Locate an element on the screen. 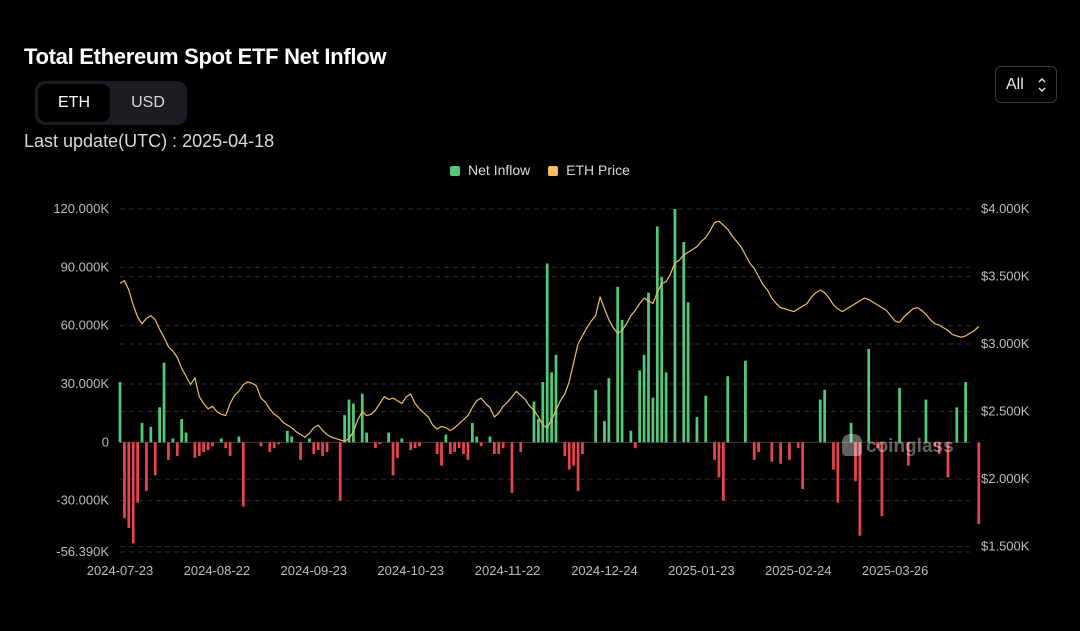 The height and width of the screenshot is (631, 1080). x-tick-label: 2025-02-24 is located at coordinates (798, 570).